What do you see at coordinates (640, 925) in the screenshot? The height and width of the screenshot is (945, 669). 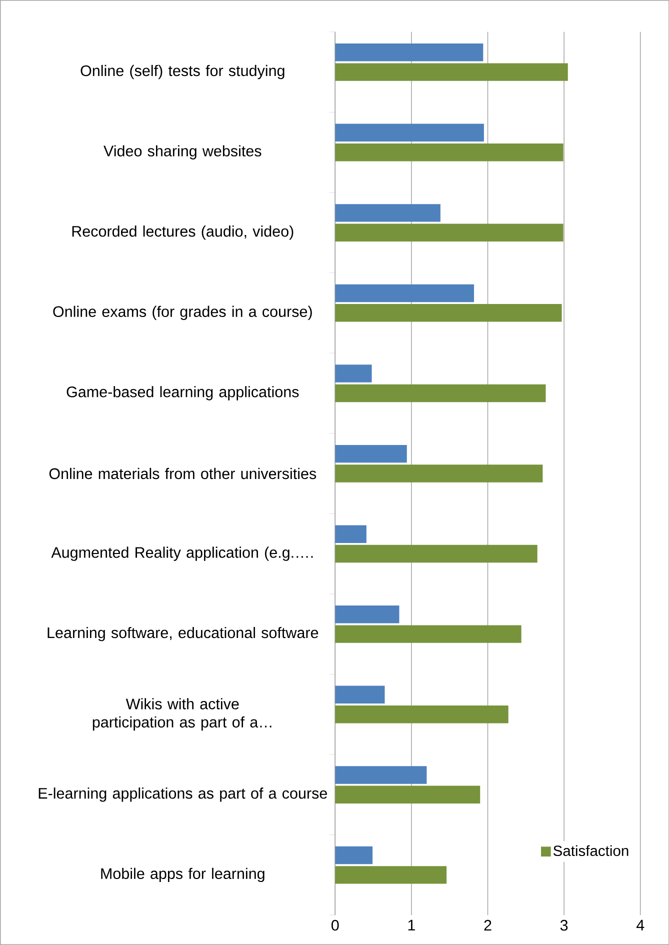 I see `x-tick-label: 4` at bounding box center [640, 925].